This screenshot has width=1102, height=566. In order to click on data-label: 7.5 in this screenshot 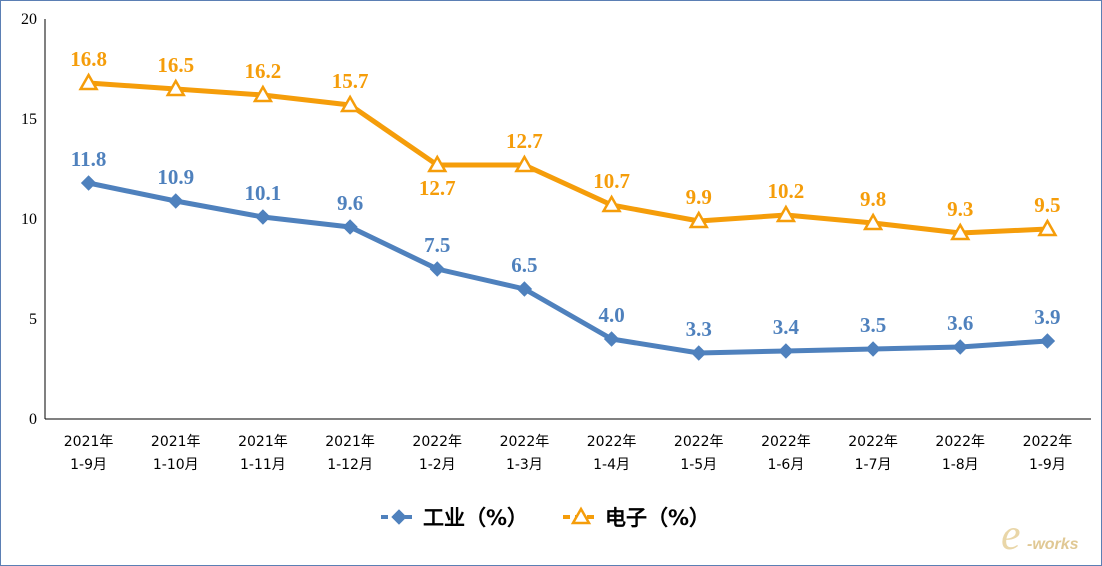, I will do `click(437, 245)`.